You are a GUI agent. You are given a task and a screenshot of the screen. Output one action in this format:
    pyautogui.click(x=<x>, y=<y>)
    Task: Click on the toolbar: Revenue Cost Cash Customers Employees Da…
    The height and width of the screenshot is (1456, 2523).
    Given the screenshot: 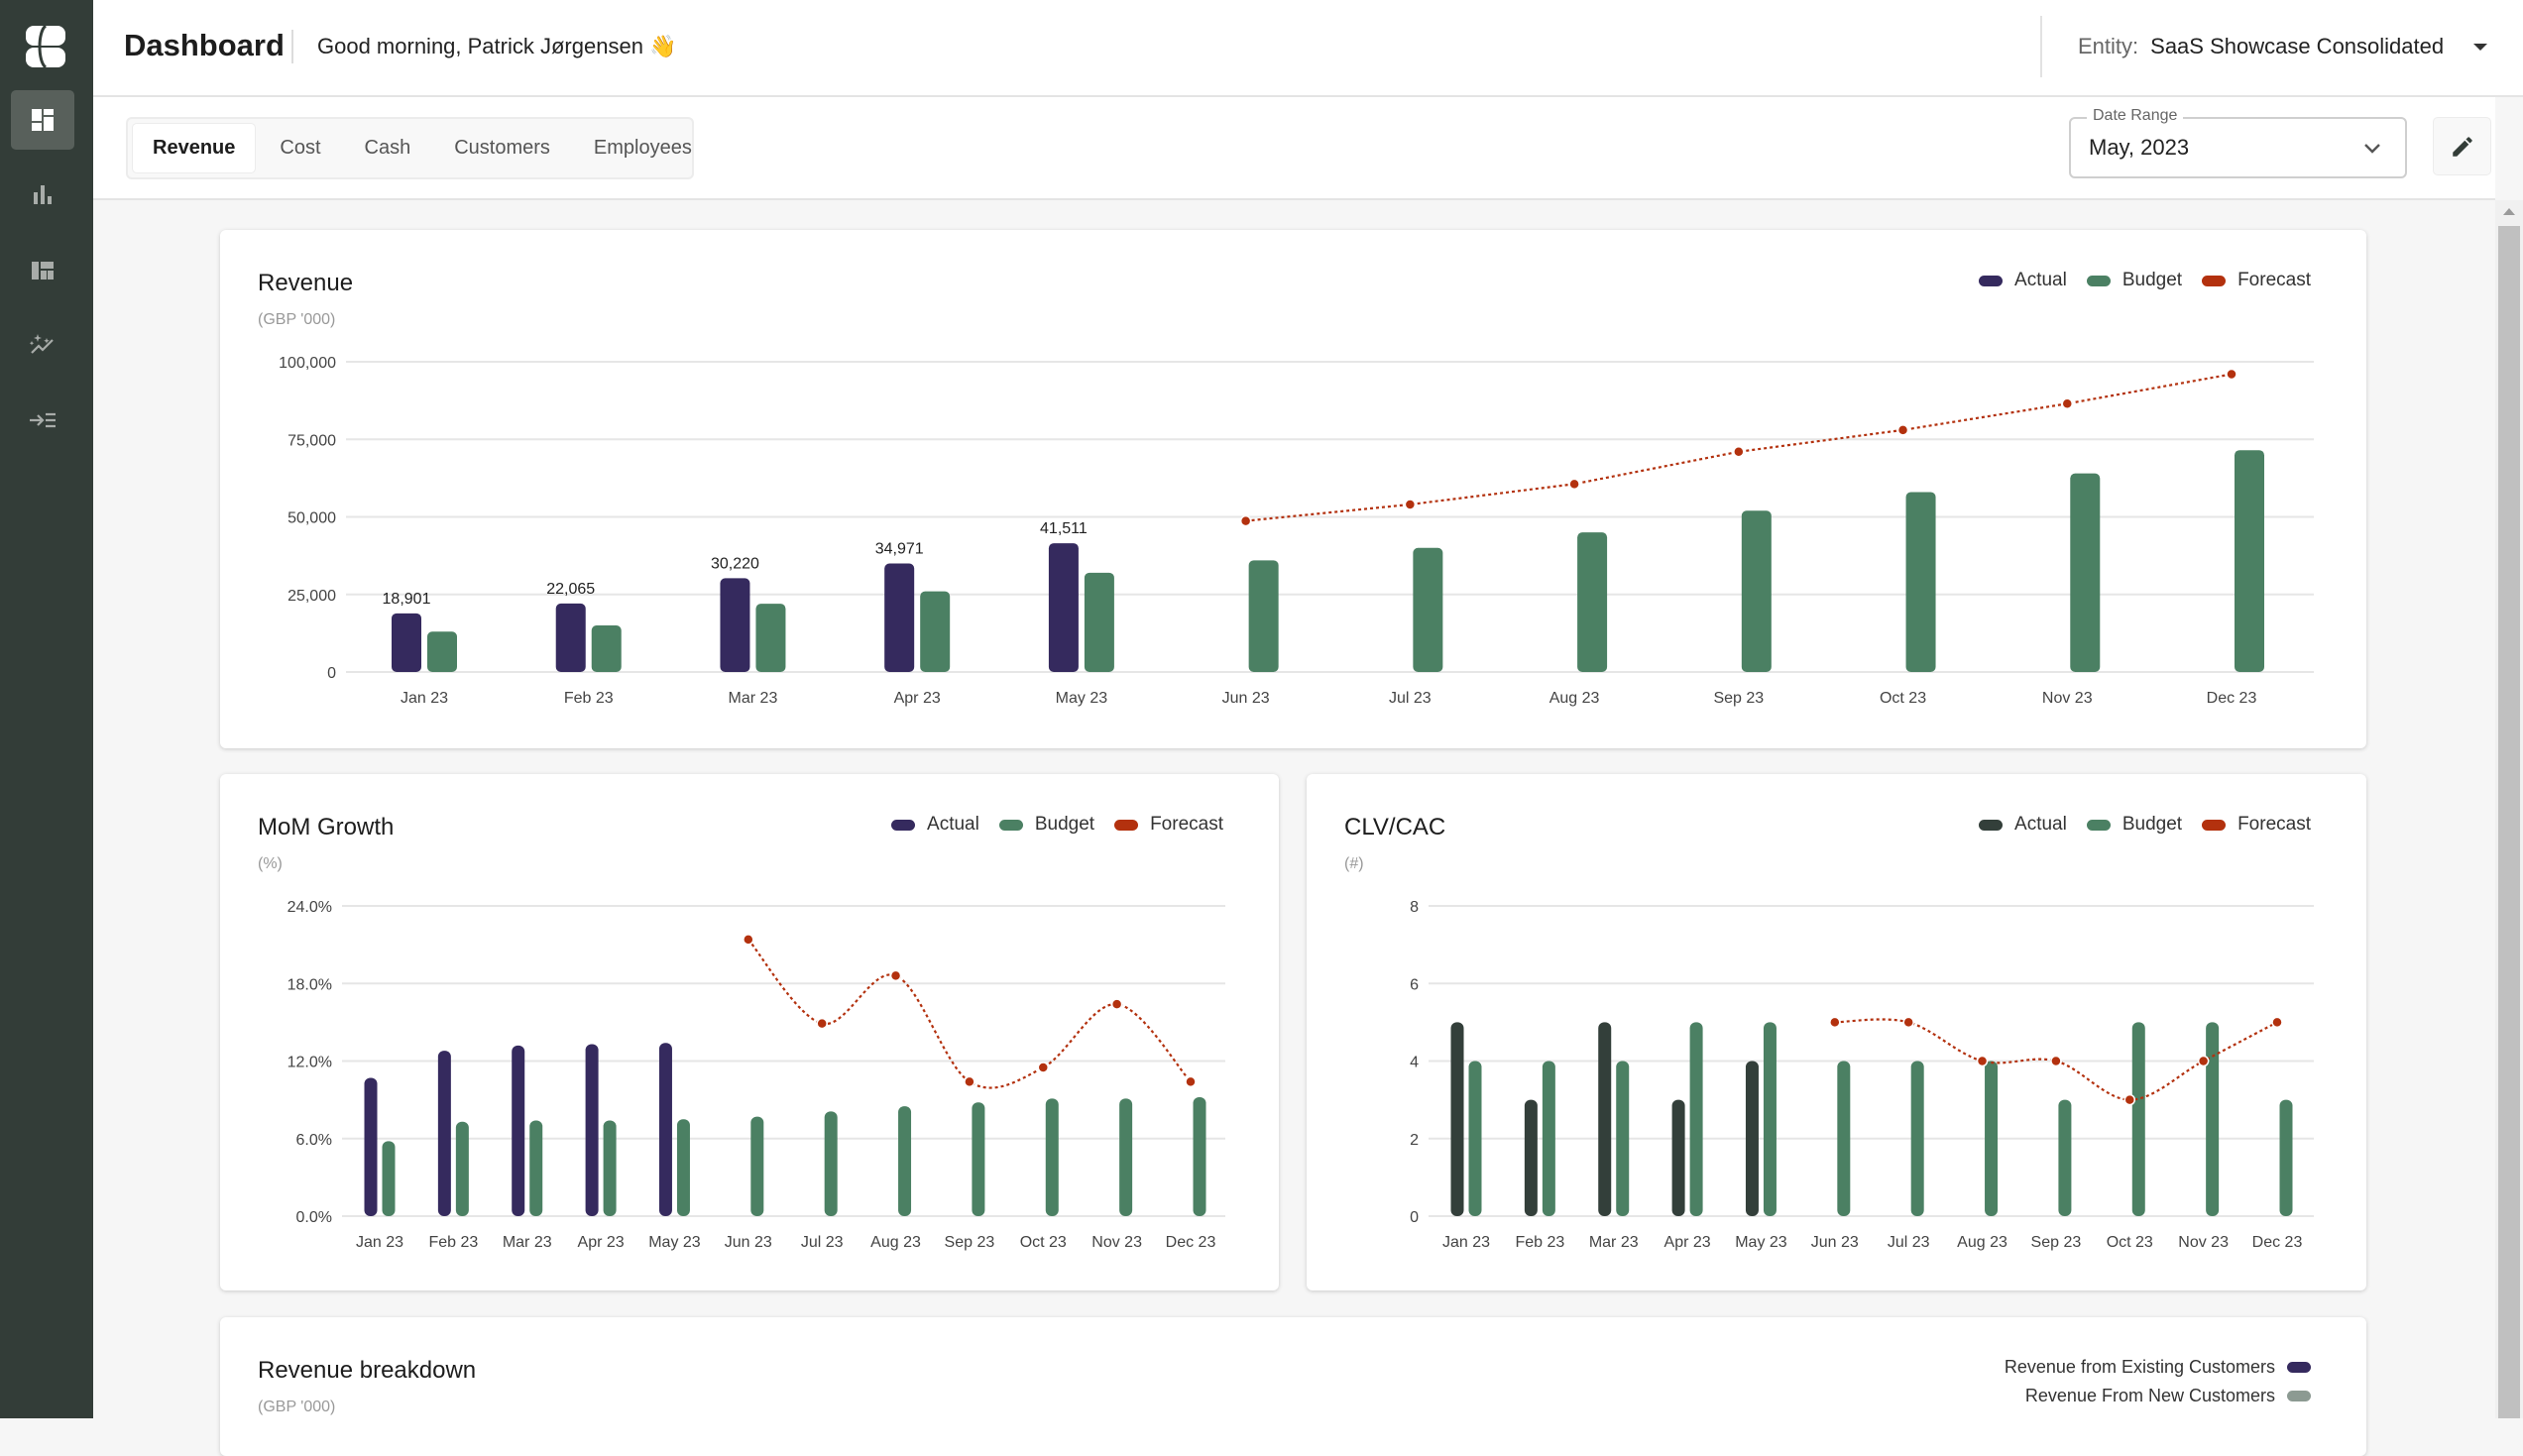 What is the action you would take?
    pyautogui.click(x=1294, y=148)
    